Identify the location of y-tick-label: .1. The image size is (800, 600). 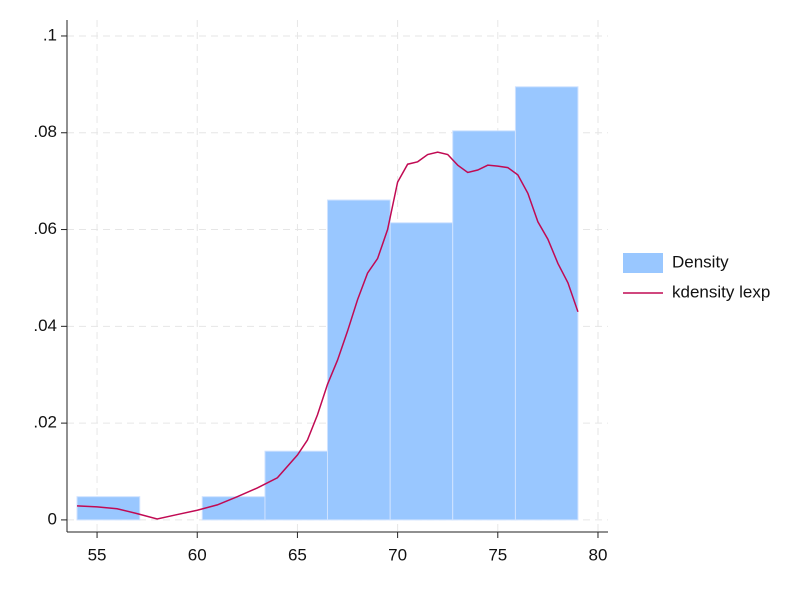
(50, 34).